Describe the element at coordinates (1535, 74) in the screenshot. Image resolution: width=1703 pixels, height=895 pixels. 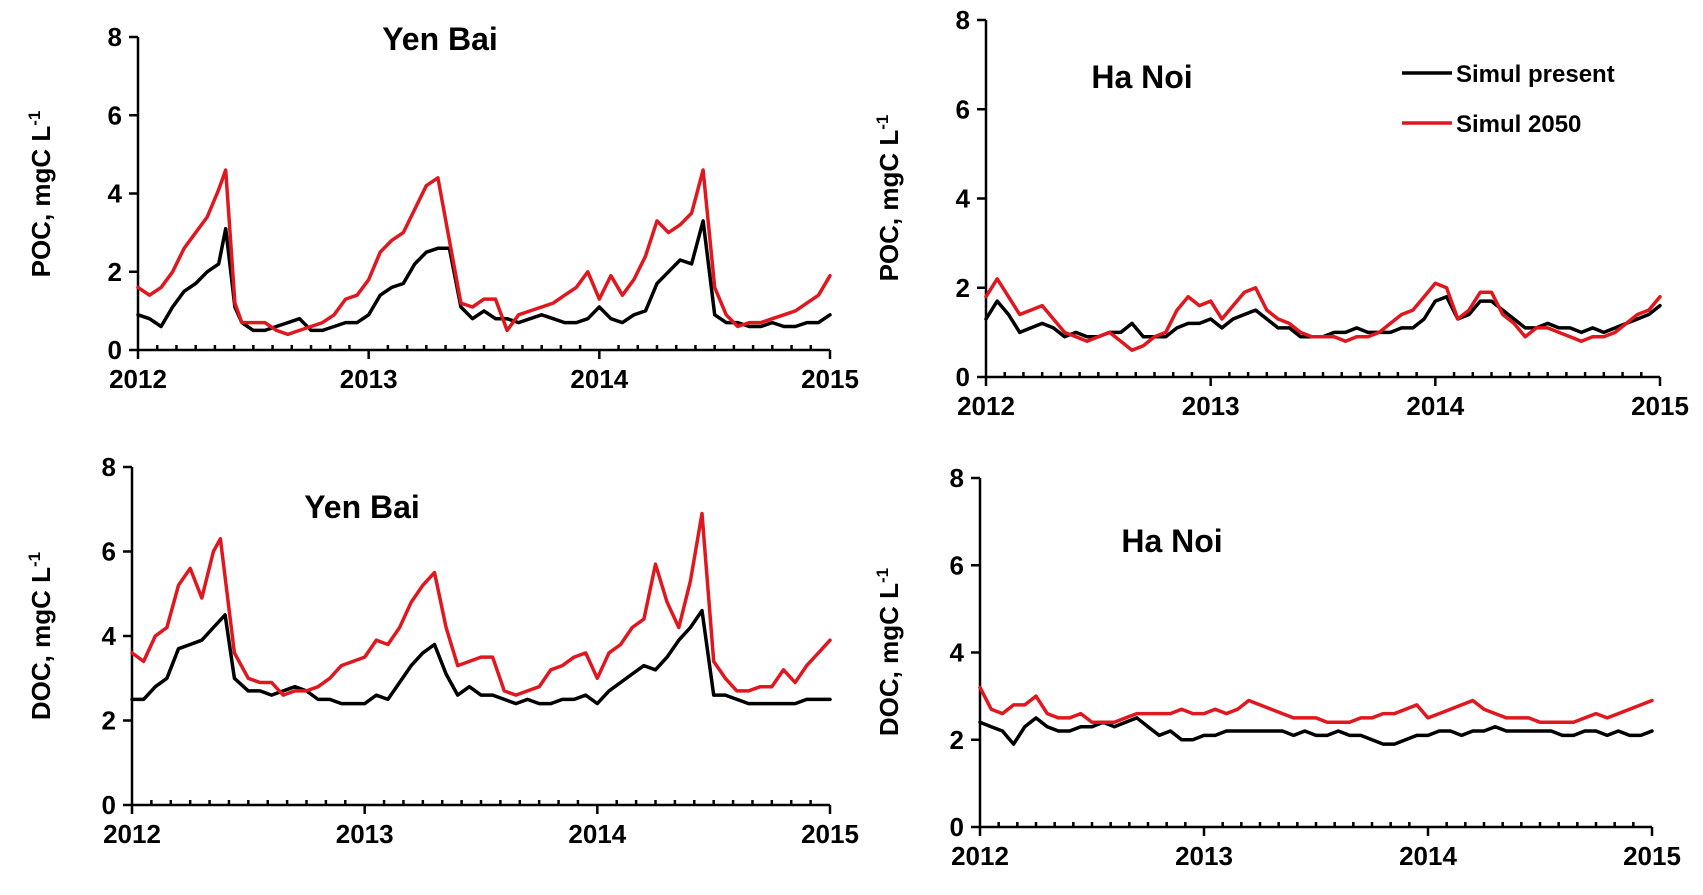
I see `legend-label: Simul present` at that location.